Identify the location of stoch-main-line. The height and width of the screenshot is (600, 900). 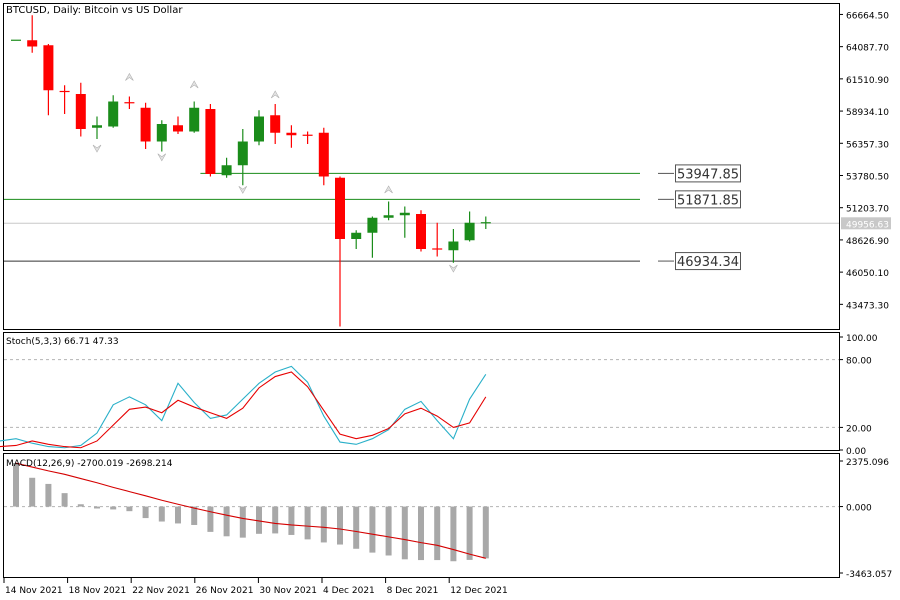
(243, 407).